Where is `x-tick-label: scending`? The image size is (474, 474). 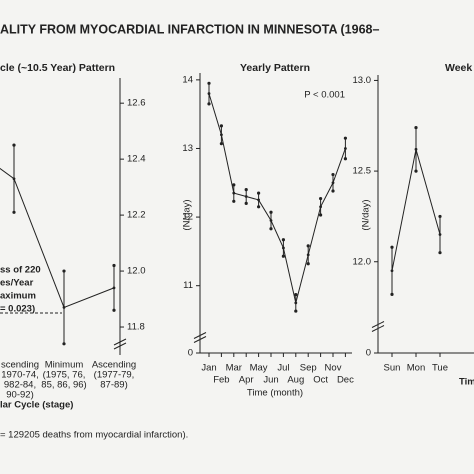 x-tick-label: scending is located at coordinates (20, 365).